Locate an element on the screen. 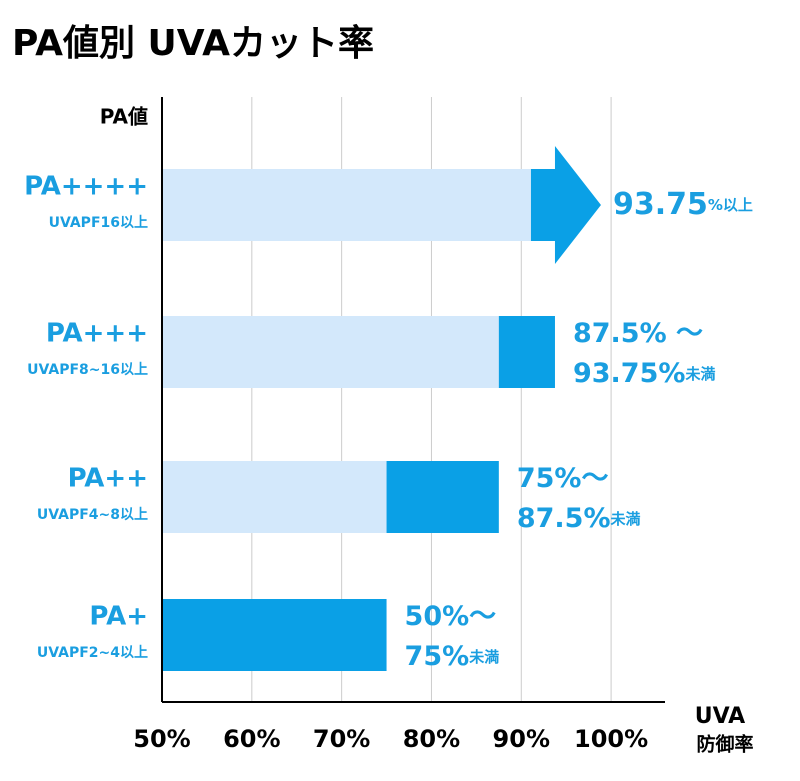  value-label: 75%未満 is located at coordinates (452, 656).